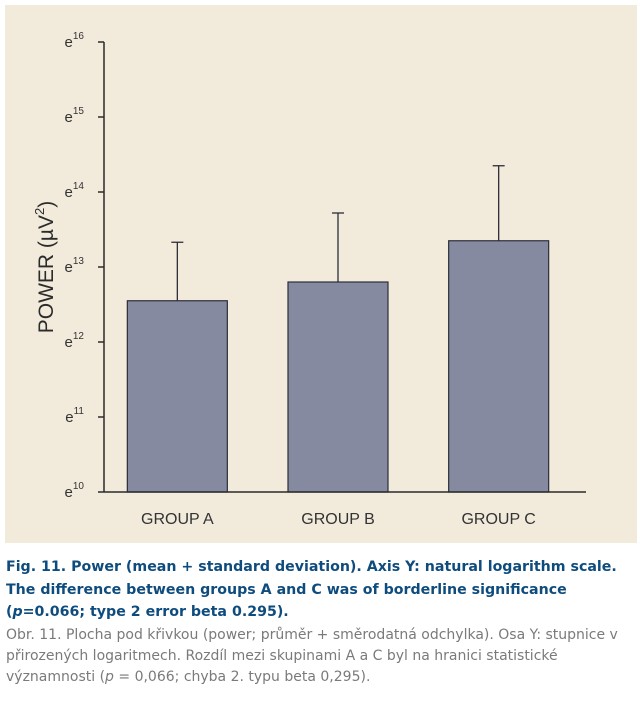 The image size is (640, 705). I want to click on y-tick-label-exponent: 16, so click(79, 36).